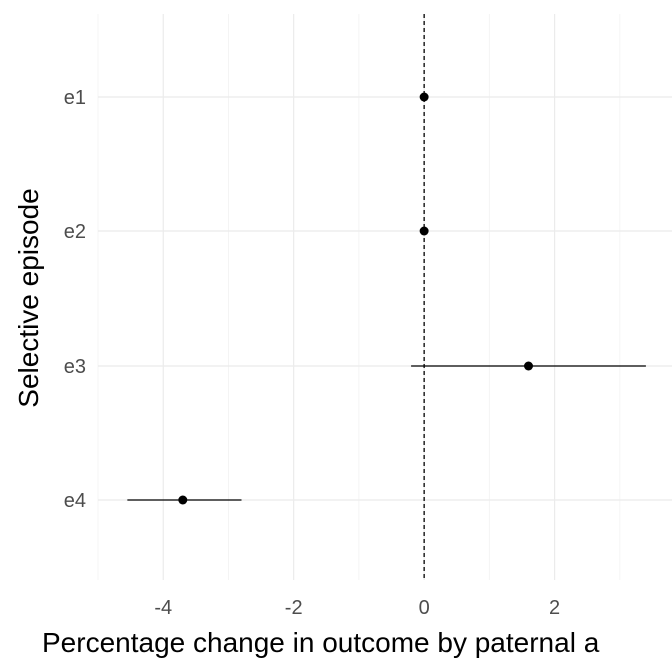 The width and height of the screenshot is (672, 672). I want to click on y-axis-title: Selective episode, so click(28, 297).